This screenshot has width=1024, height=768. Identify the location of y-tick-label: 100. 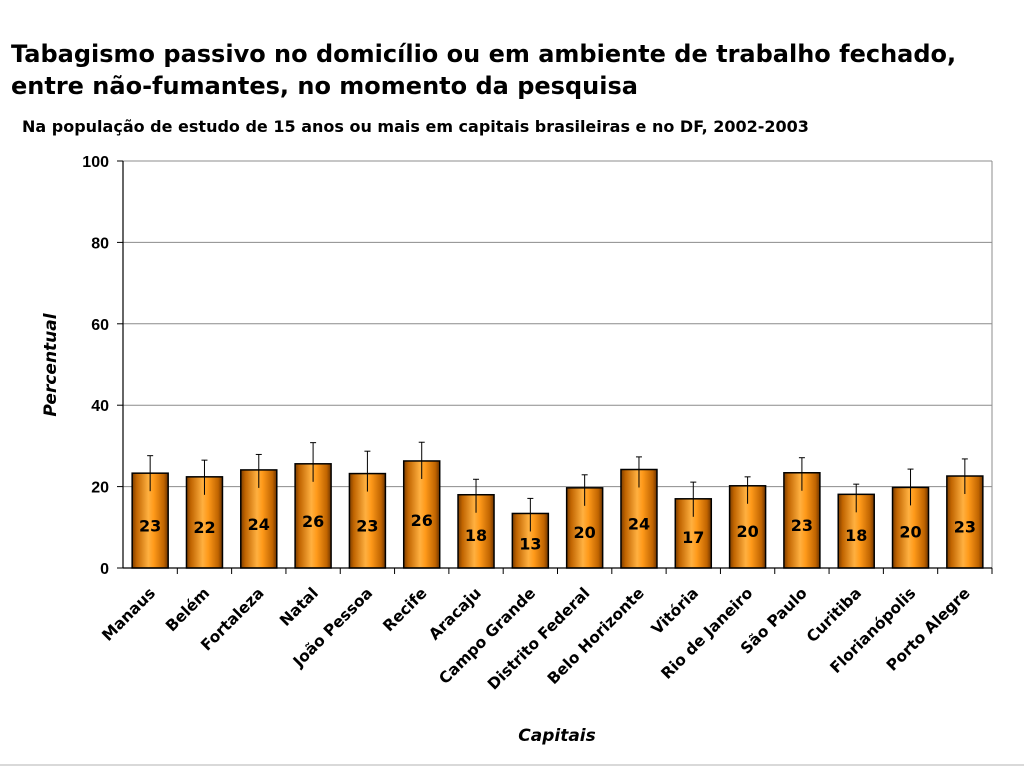
(95, 162).